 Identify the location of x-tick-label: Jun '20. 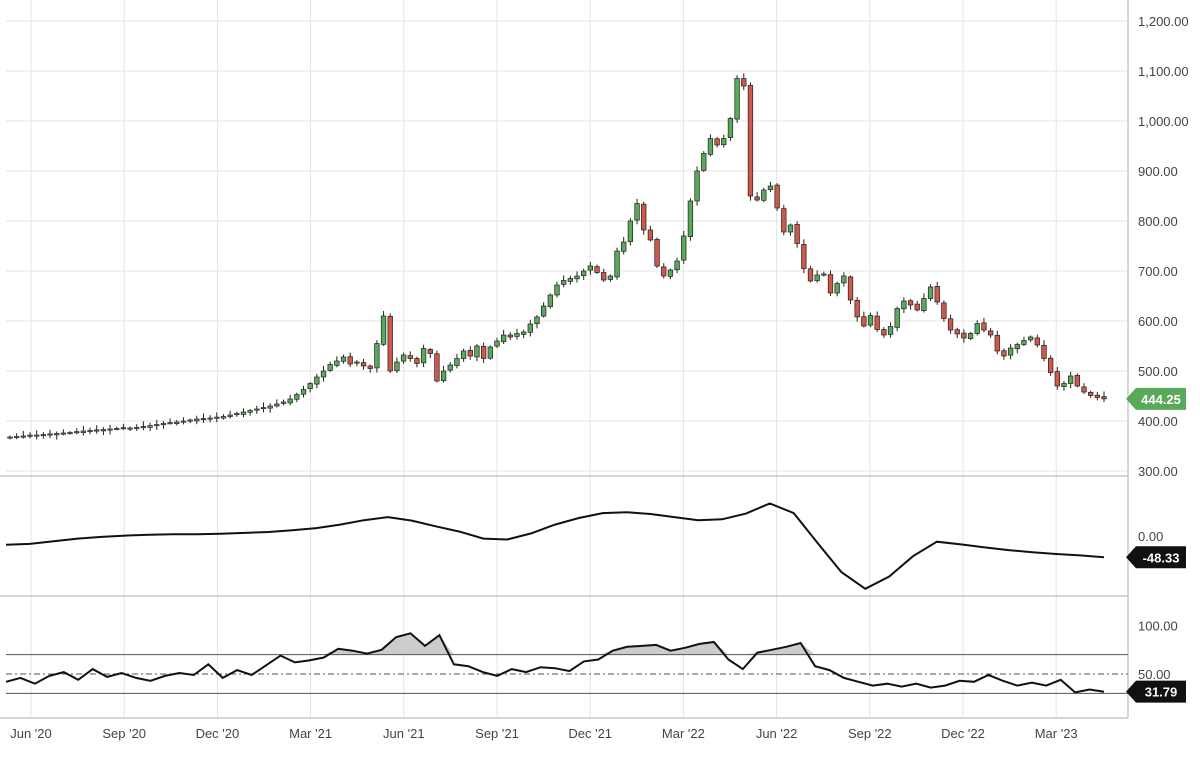
(31, 733).